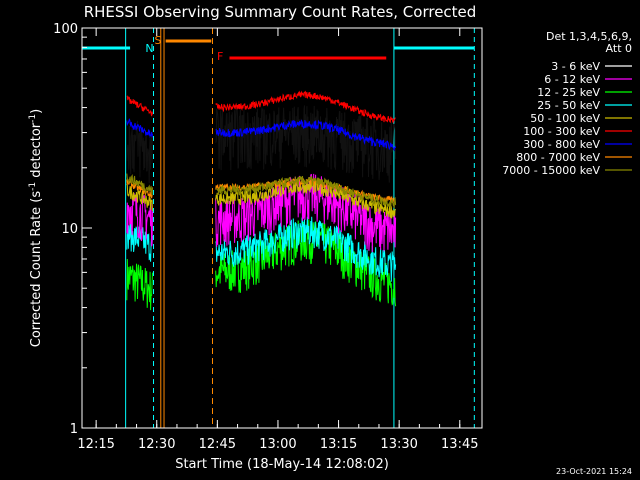 The height and width of the screenshot is (480, 640). What do you see at coordinates (36, 228) in the screenshot?
I see `y-axis-label: Corrected Count Rate (s-1 detector-1)` at bounding box center [36, 228].